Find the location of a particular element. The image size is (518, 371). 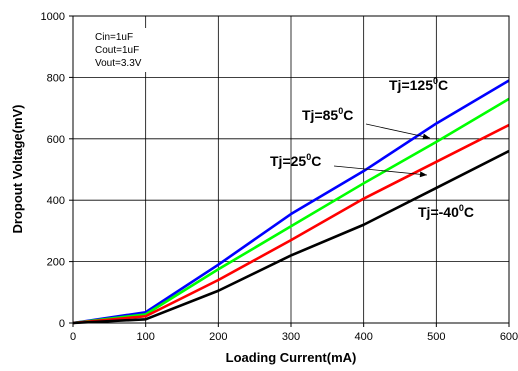

series-label-2: Tj=250C is located at coordinates (295, 160).